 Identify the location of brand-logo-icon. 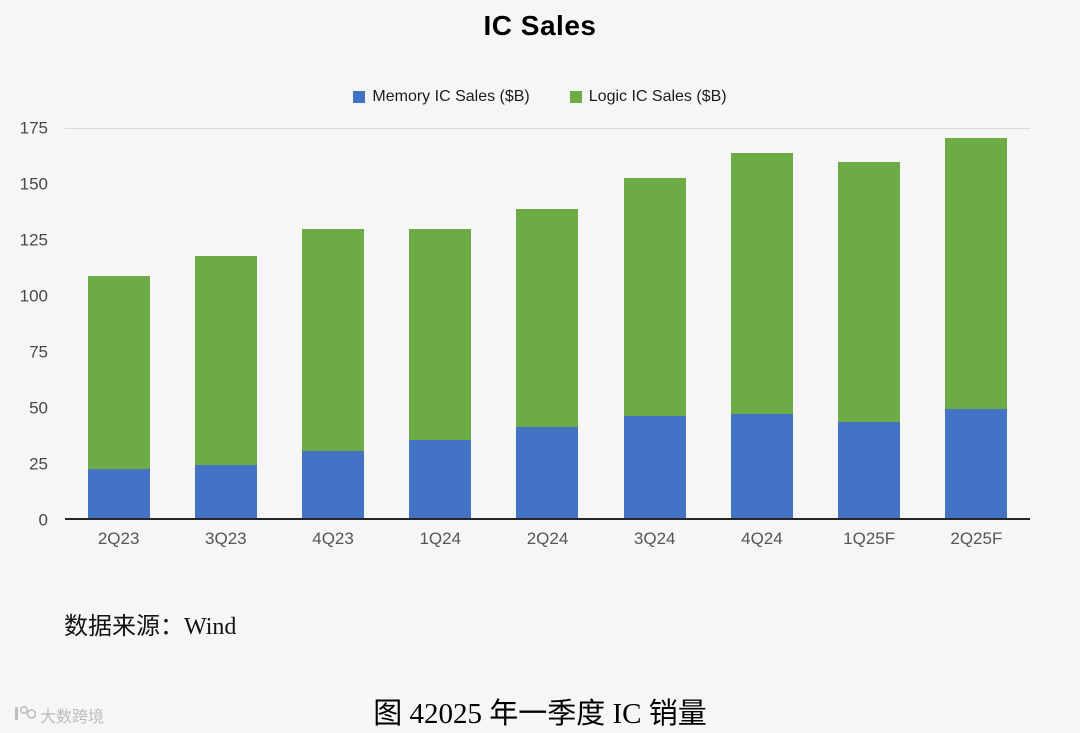
(25, 715).